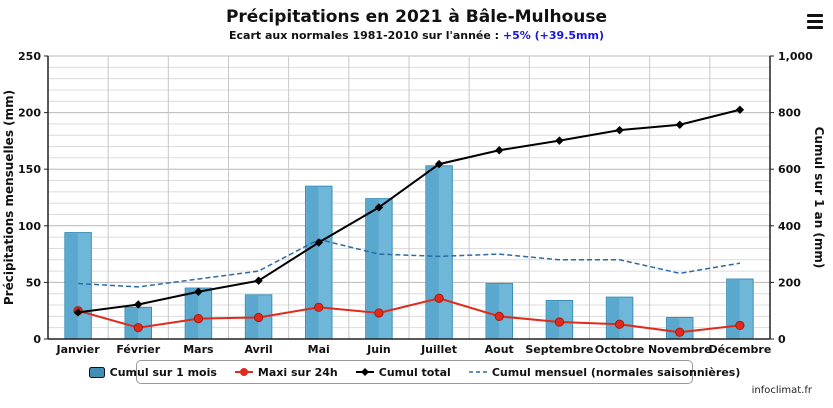 This screenshot has height=408, width=833. Describe the element at coordinates (29, 226) in the screenshot. I see `tick-label-left: 100` at that location.